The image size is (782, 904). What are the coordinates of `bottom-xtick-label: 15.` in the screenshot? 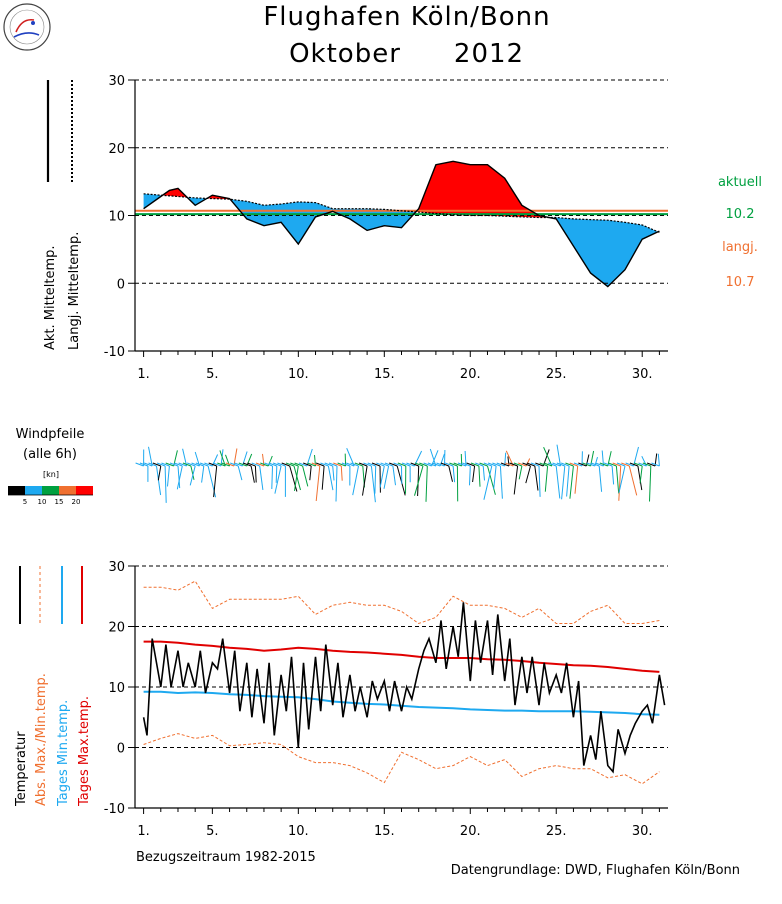 It's located at (384, 831).